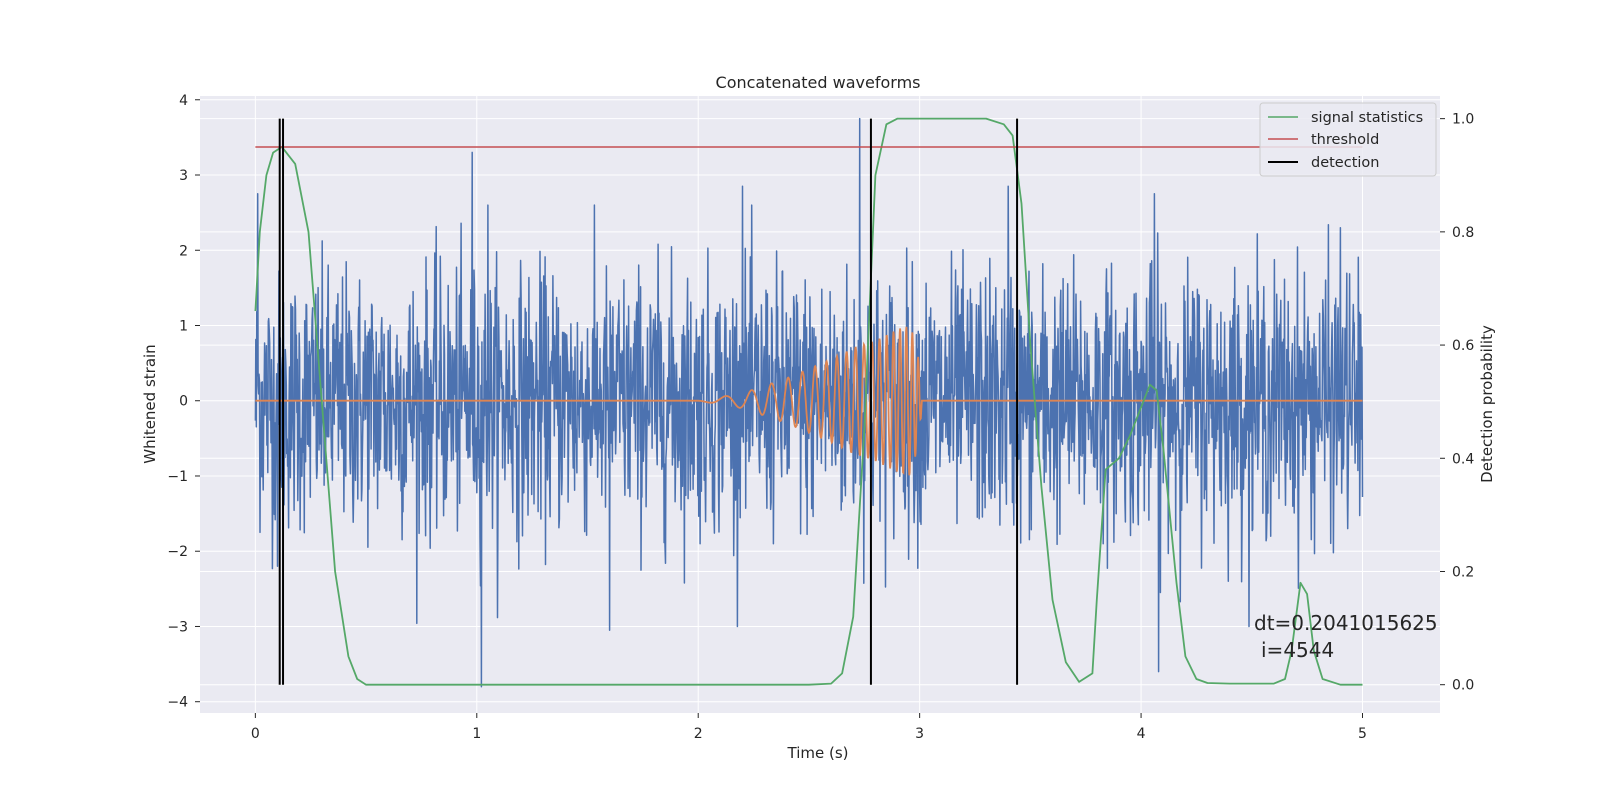 The image size is (1600, 800). I want to click on x-tick-label: 1, so click(476, 734).